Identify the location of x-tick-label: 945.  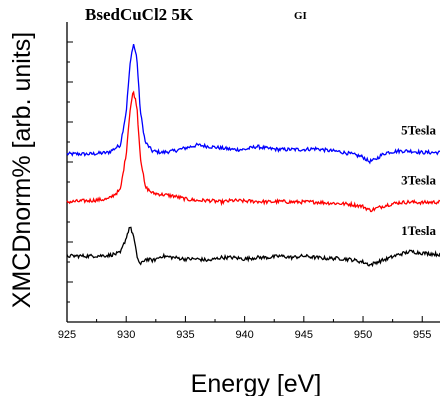
(304, 335).